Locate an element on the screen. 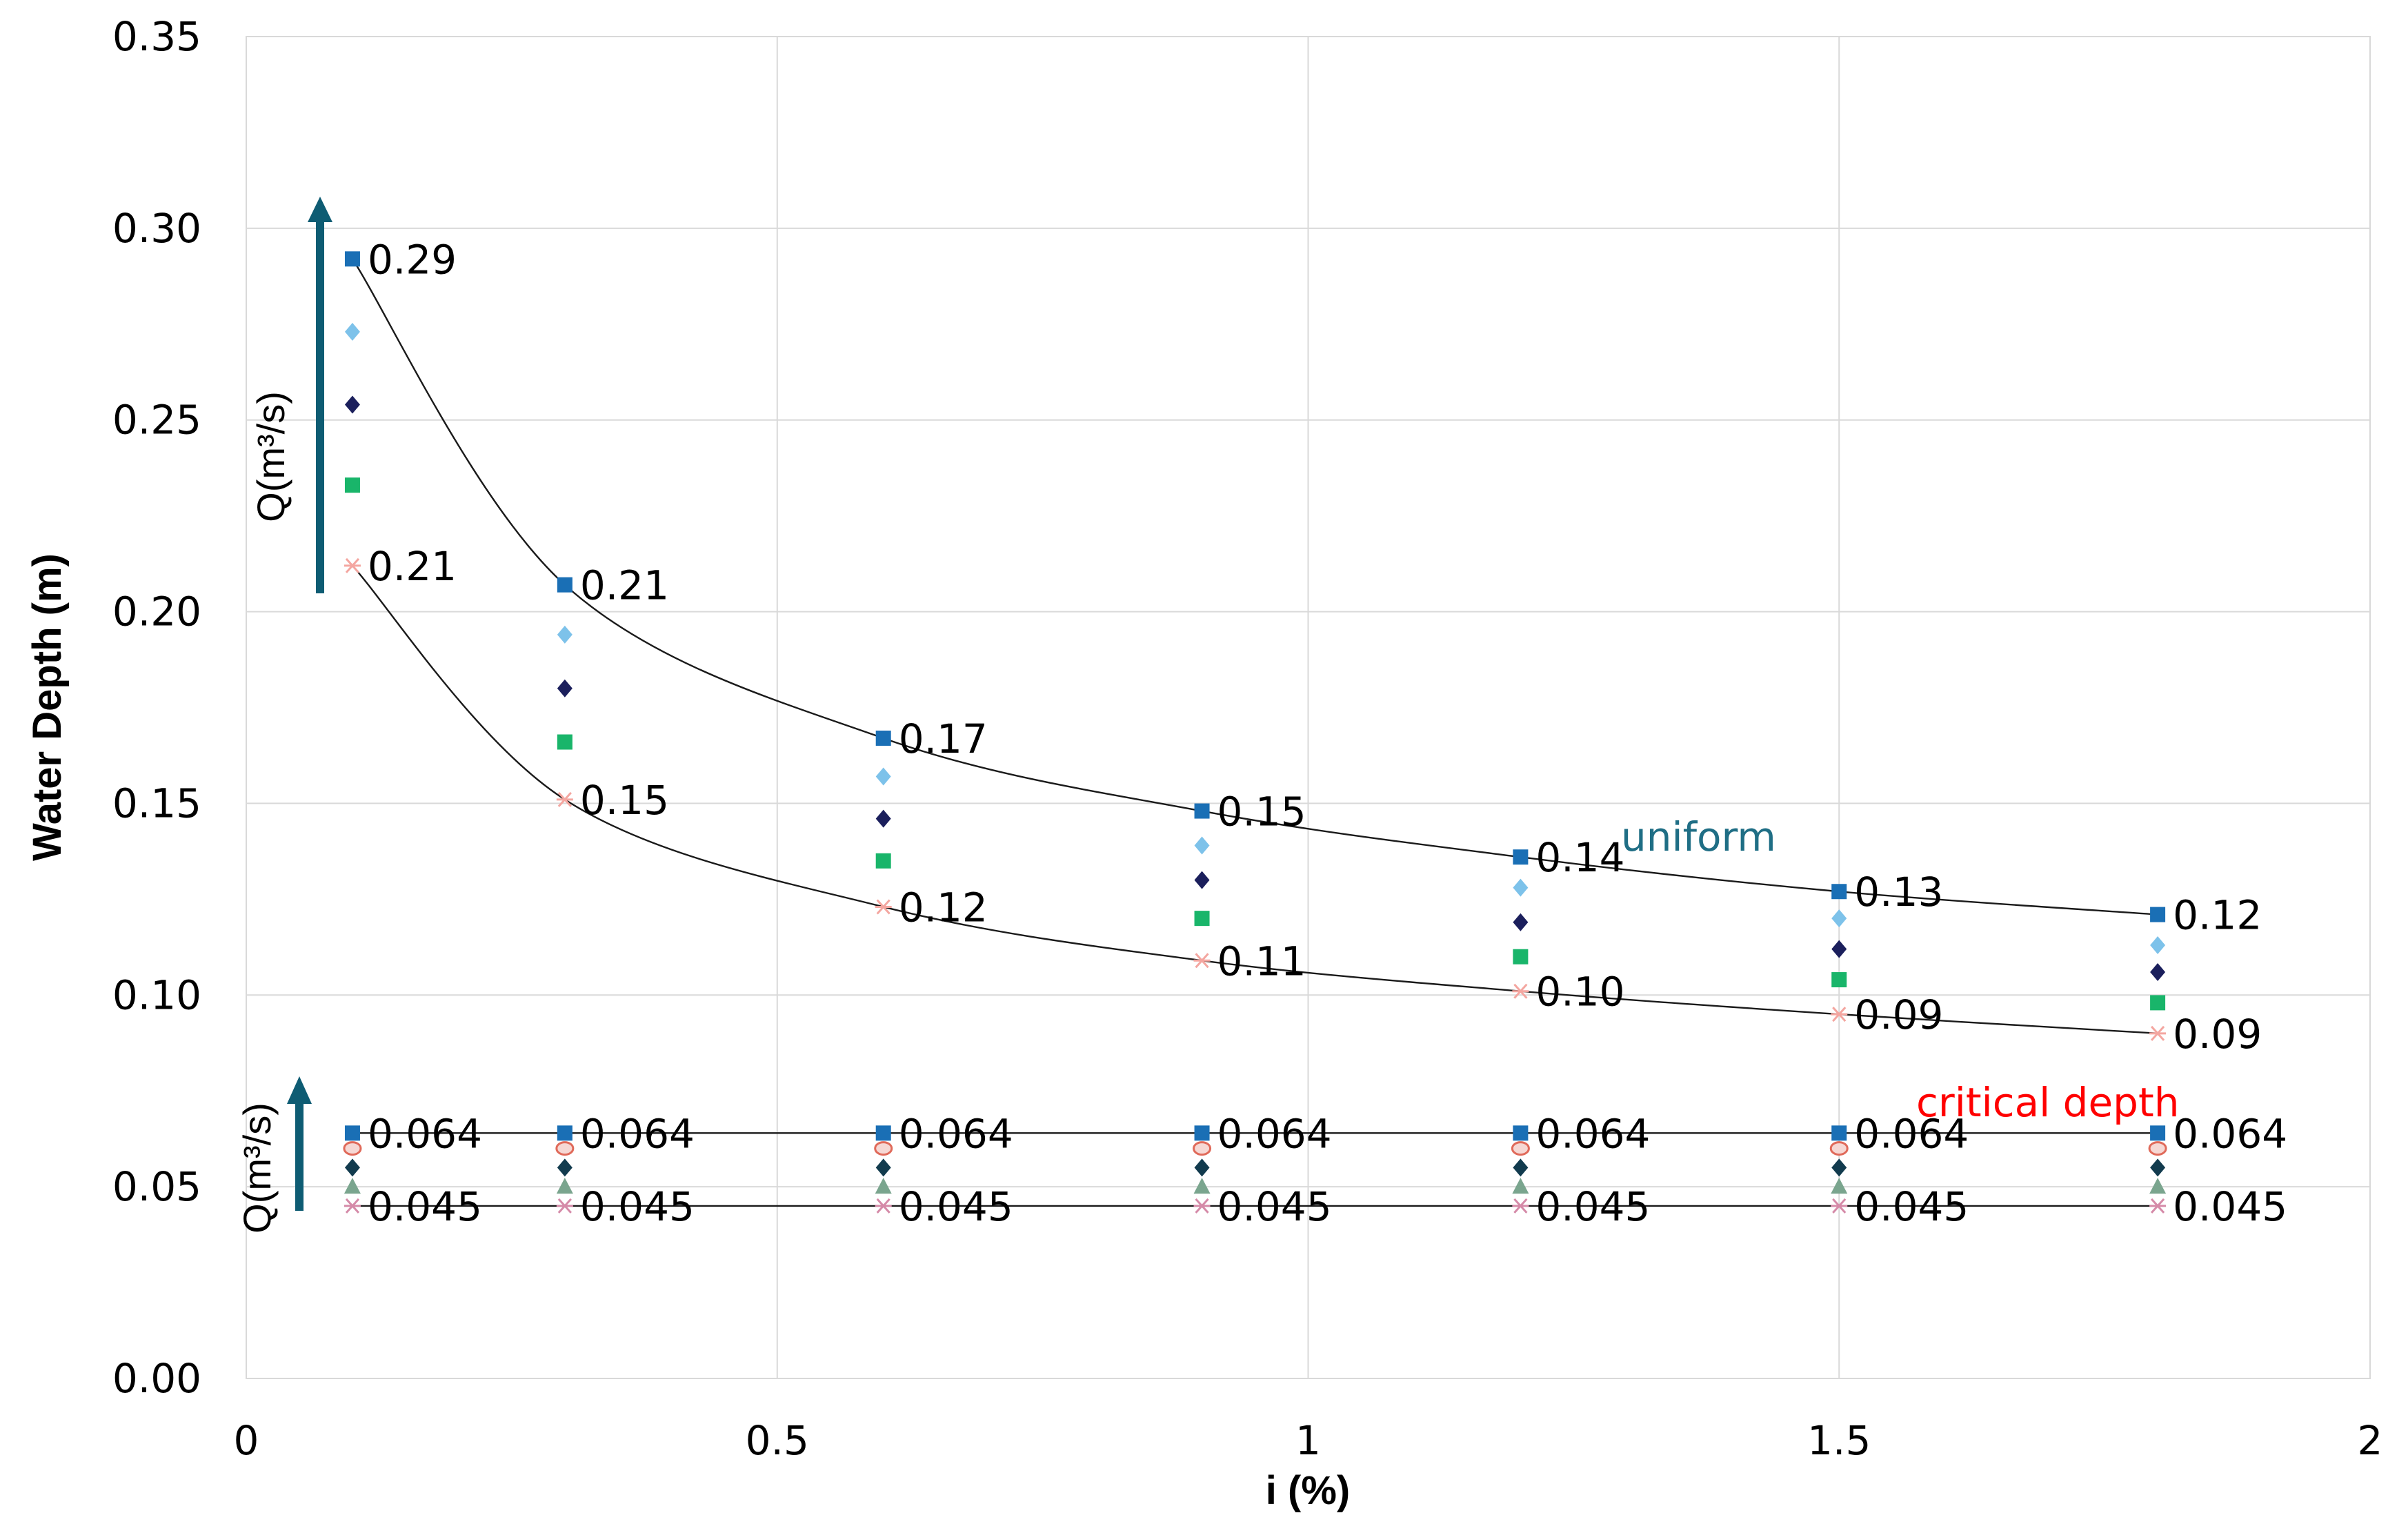 This screenshot has width=2408, height=1533. y-tick-label: 0.30 is located at coordinates (156, 228).